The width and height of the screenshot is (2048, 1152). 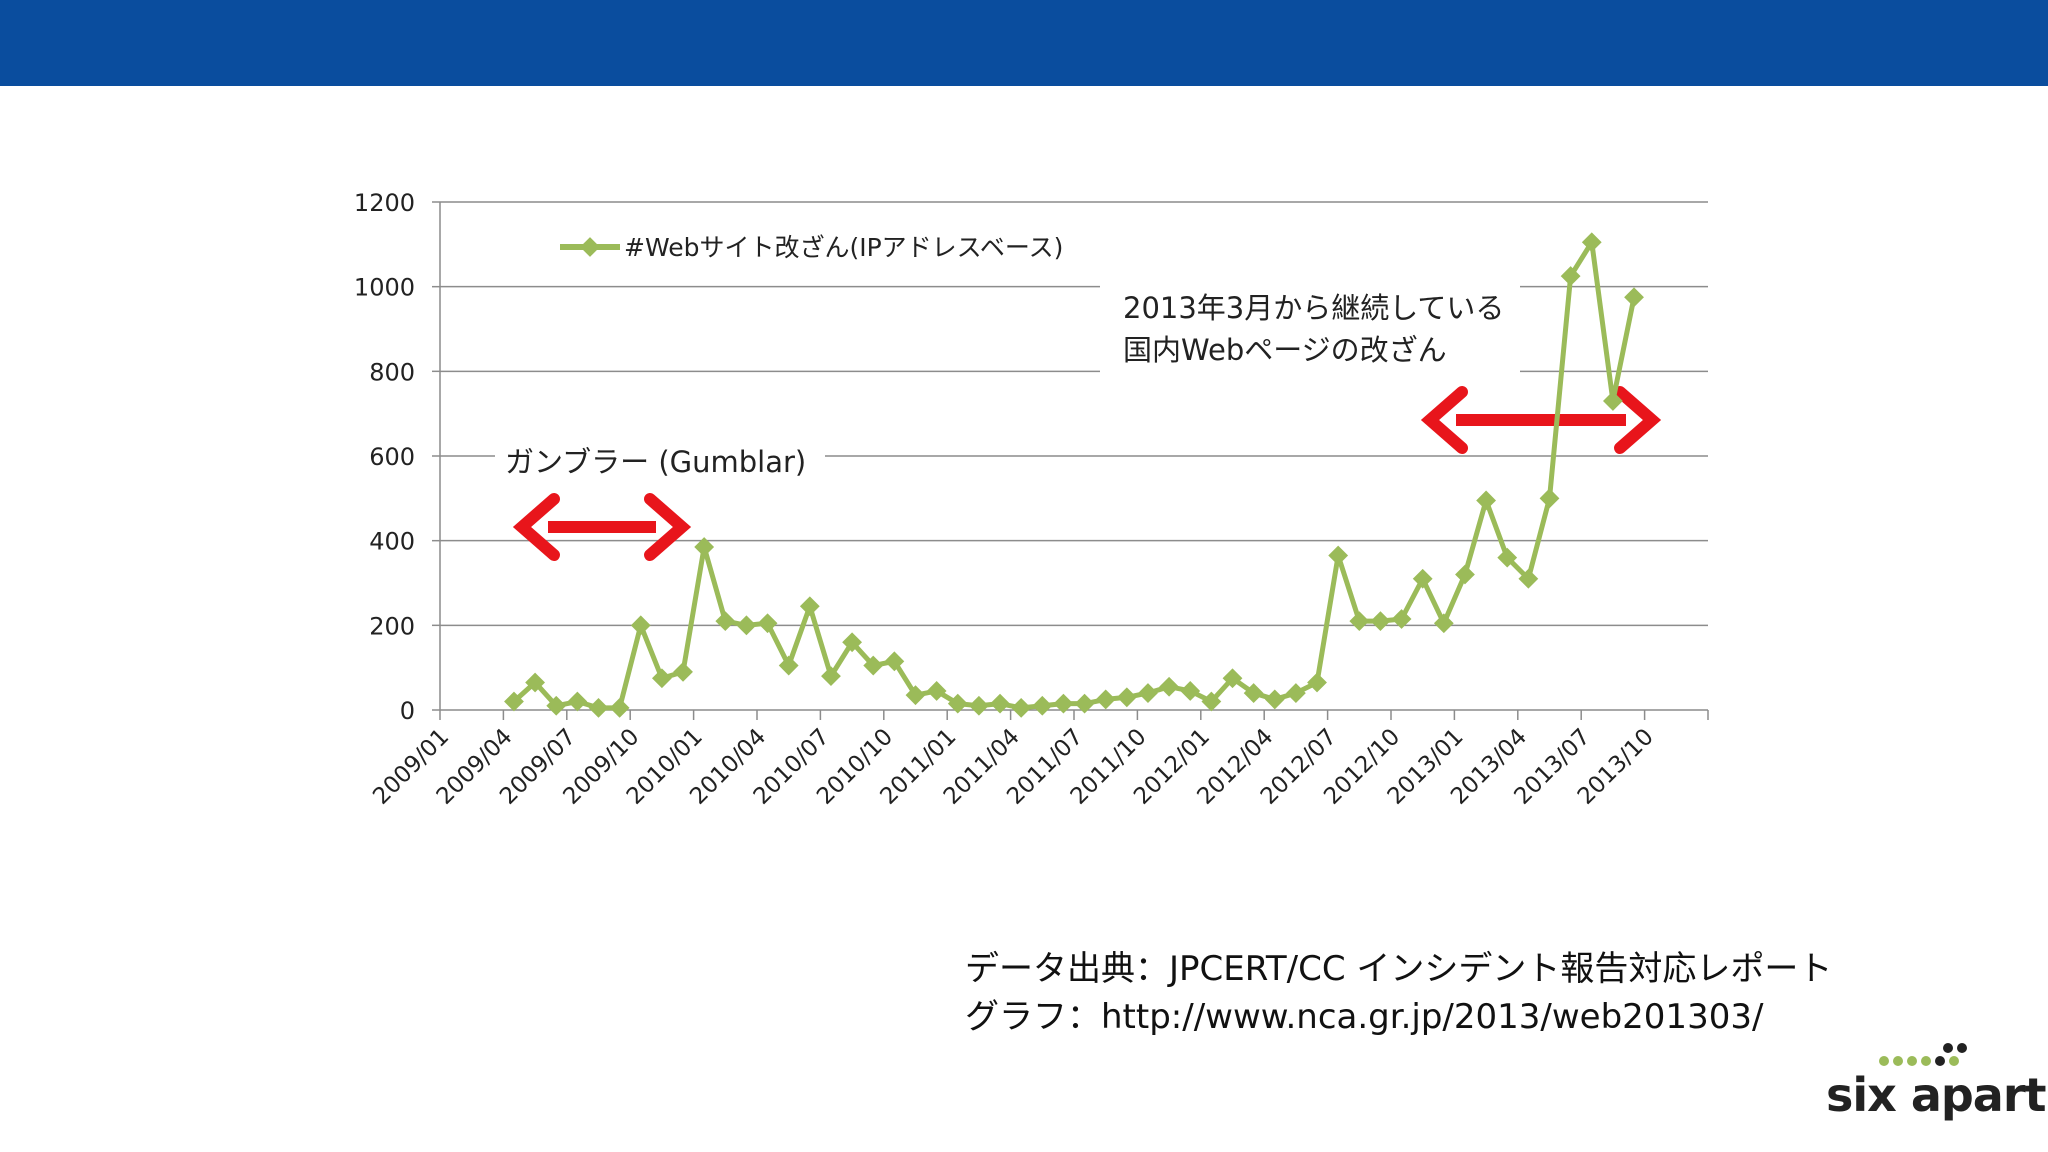 What do you see at coordinates (407, 711) in the screenshot?
I see `ytick-label: 0` at bounding box center [407, 711].